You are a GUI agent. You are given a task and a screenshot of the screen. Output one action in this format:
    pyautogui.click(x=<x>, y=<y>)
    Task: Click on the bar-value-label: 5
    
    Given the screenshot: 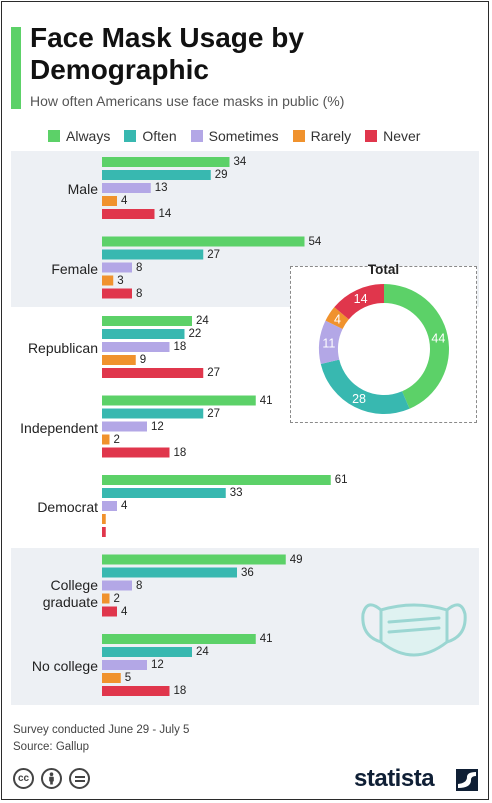 What is the action you would take?
    pyautogui.click(x=128, y=678)
    